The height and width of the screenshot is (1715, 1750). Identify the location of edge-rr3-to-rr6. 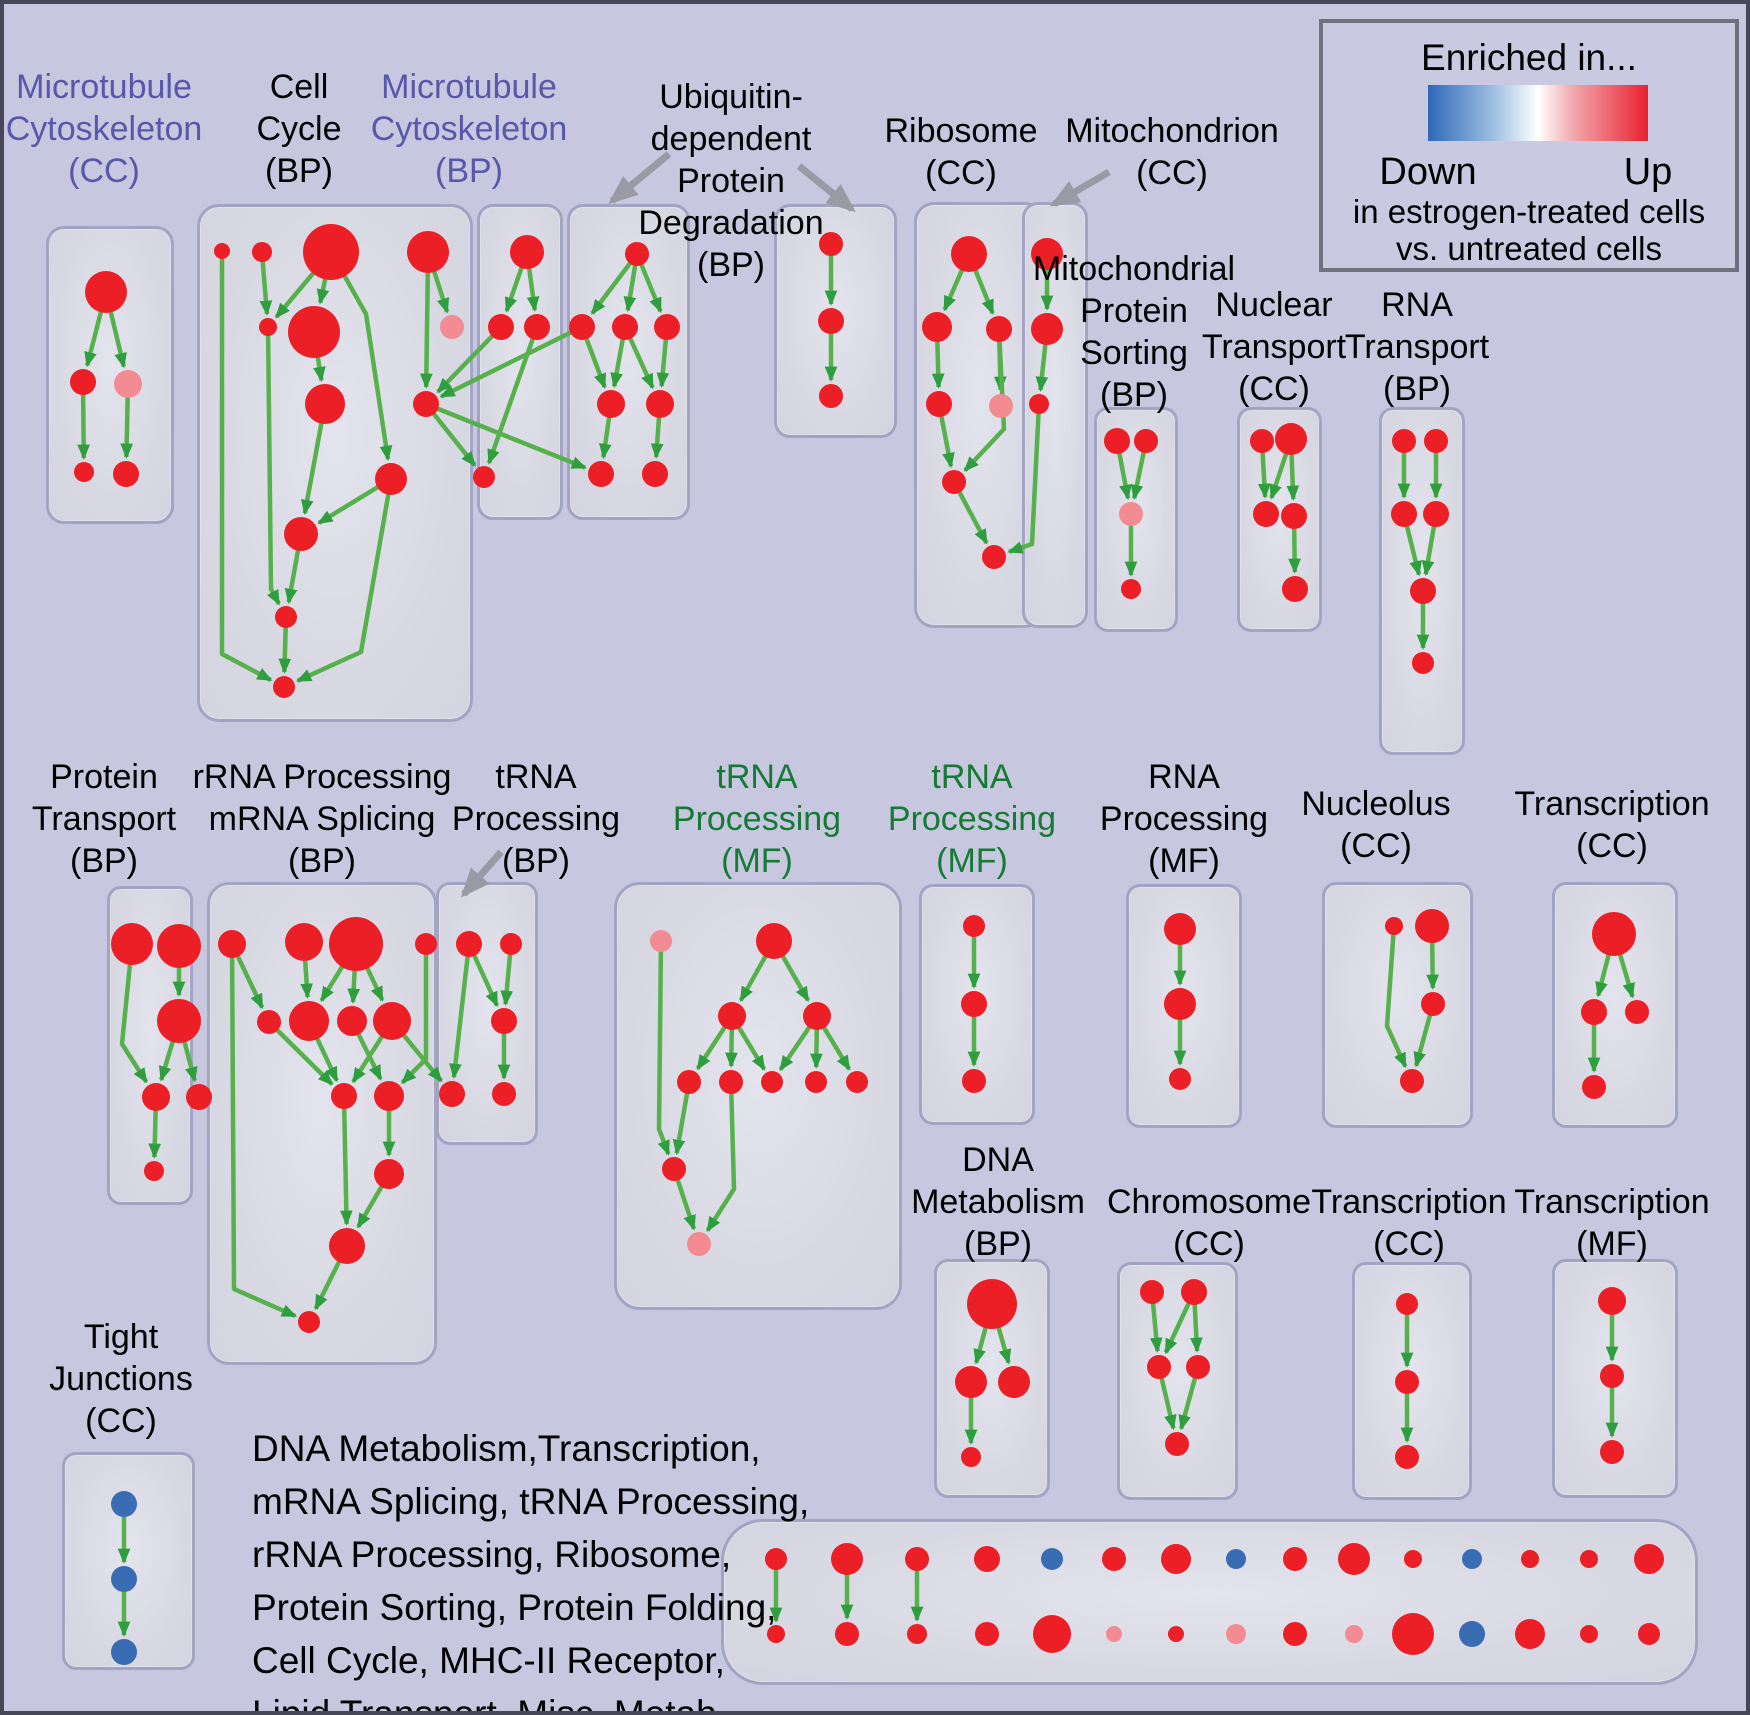
(332, 983).